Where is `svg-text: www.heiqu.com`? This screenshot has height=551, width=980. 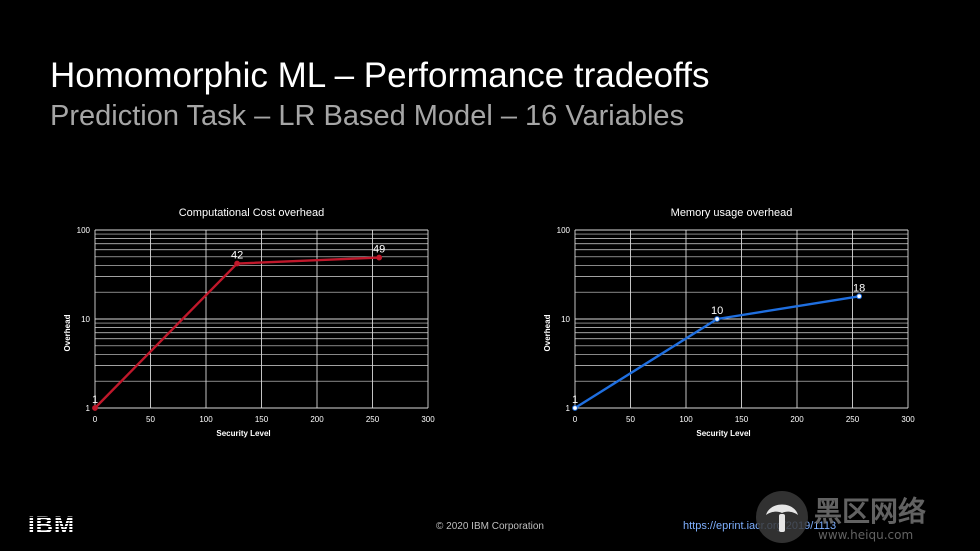 svg-text: www.heiqu.com is located at coordinates (865, 535).